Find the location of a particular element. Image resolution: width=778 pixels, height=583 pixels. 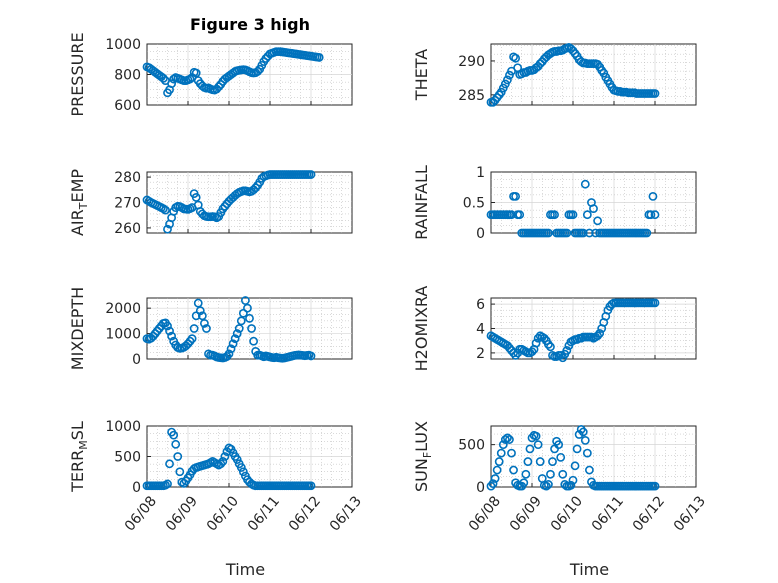

y-axis-label: PRESSURE is located at coordinates (77, 74).